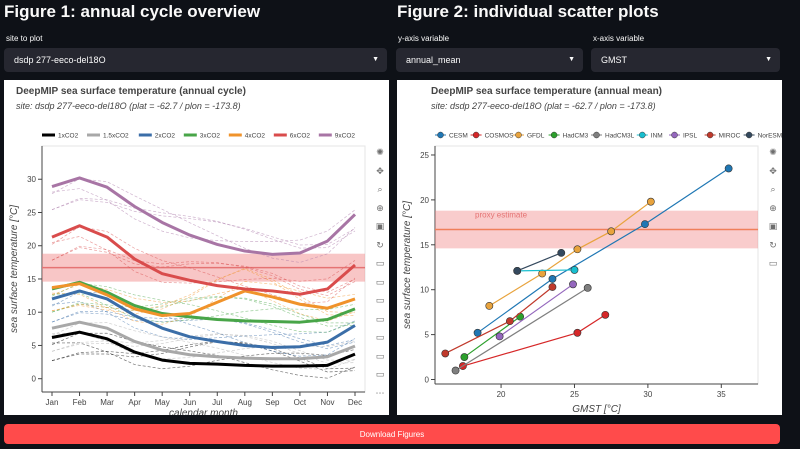 The image size is (800, 449). I want to click on y-tick-label: 25, so click(31, 212).